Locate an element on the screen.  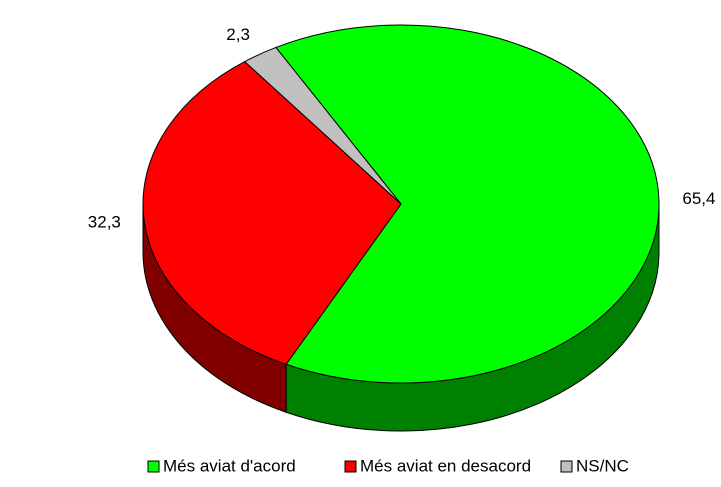
slice is located at coordinates (322, 125).